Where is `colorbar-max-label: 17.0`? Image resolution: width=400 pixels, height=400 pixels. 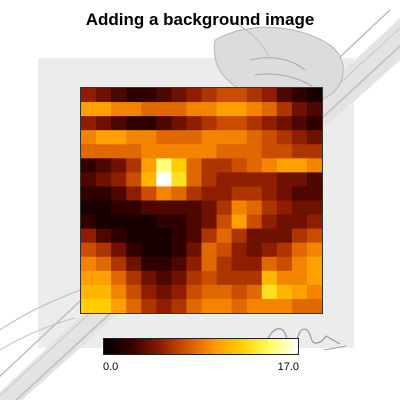 colorbar-max-label: 17.0 is located at coordinates (288, 367).